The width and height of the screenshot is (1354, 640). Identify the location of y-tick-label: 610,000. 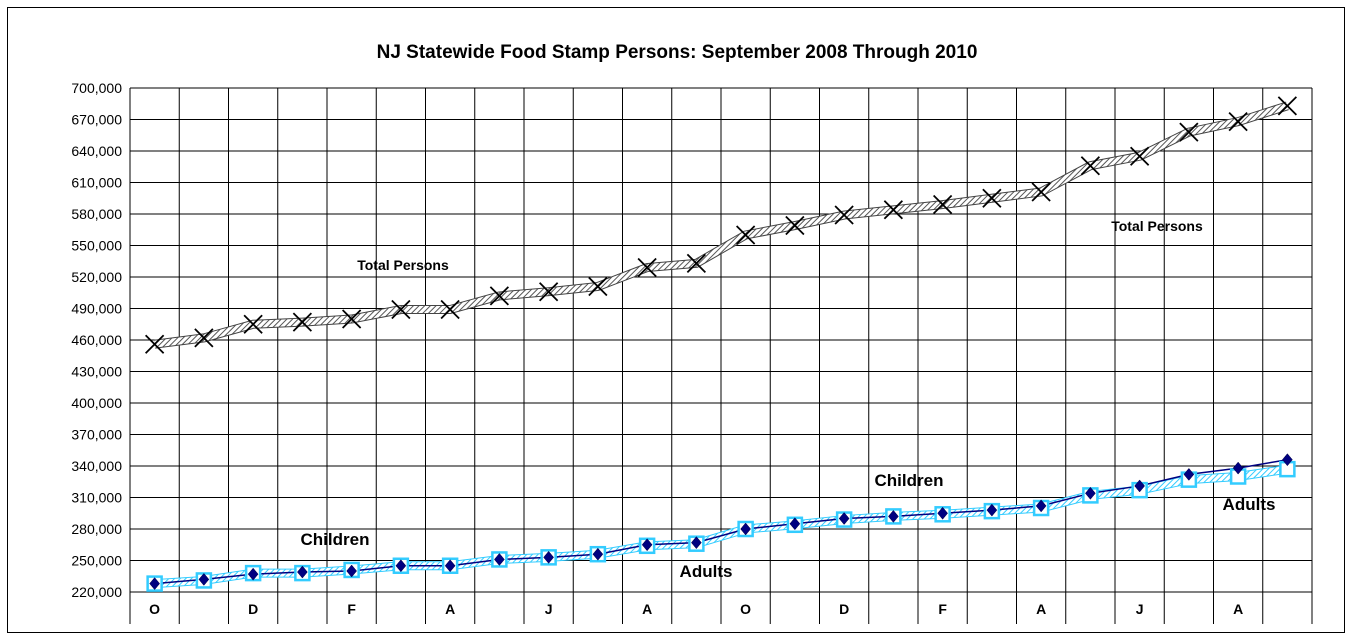
(96, 183).